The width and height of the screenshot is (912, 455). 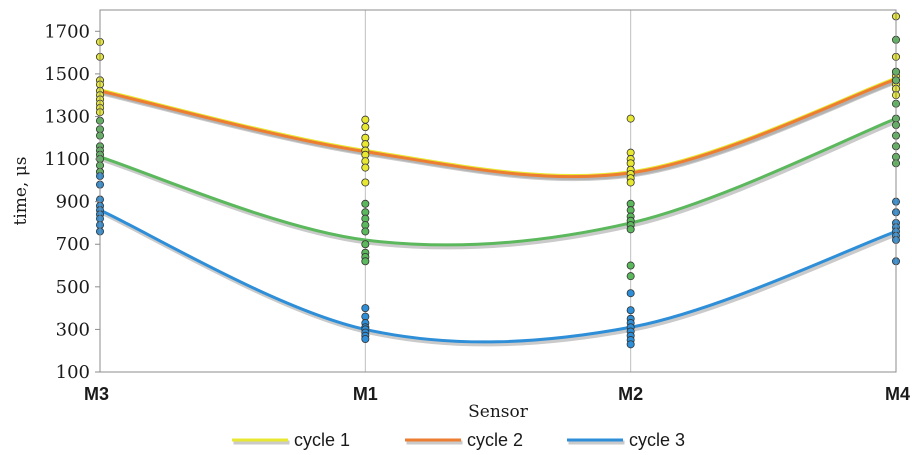 What do you see at coordinates (322, 440) in the screenshot?
I see `legend-label: cycle 1` at bounding box center [322, 440].